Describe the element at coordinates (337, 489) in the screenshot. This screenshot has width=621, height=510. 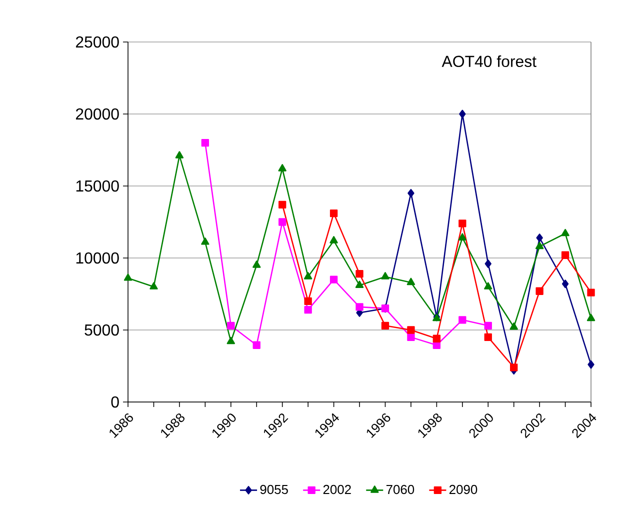
I see `legend-label: 2002` at that location.